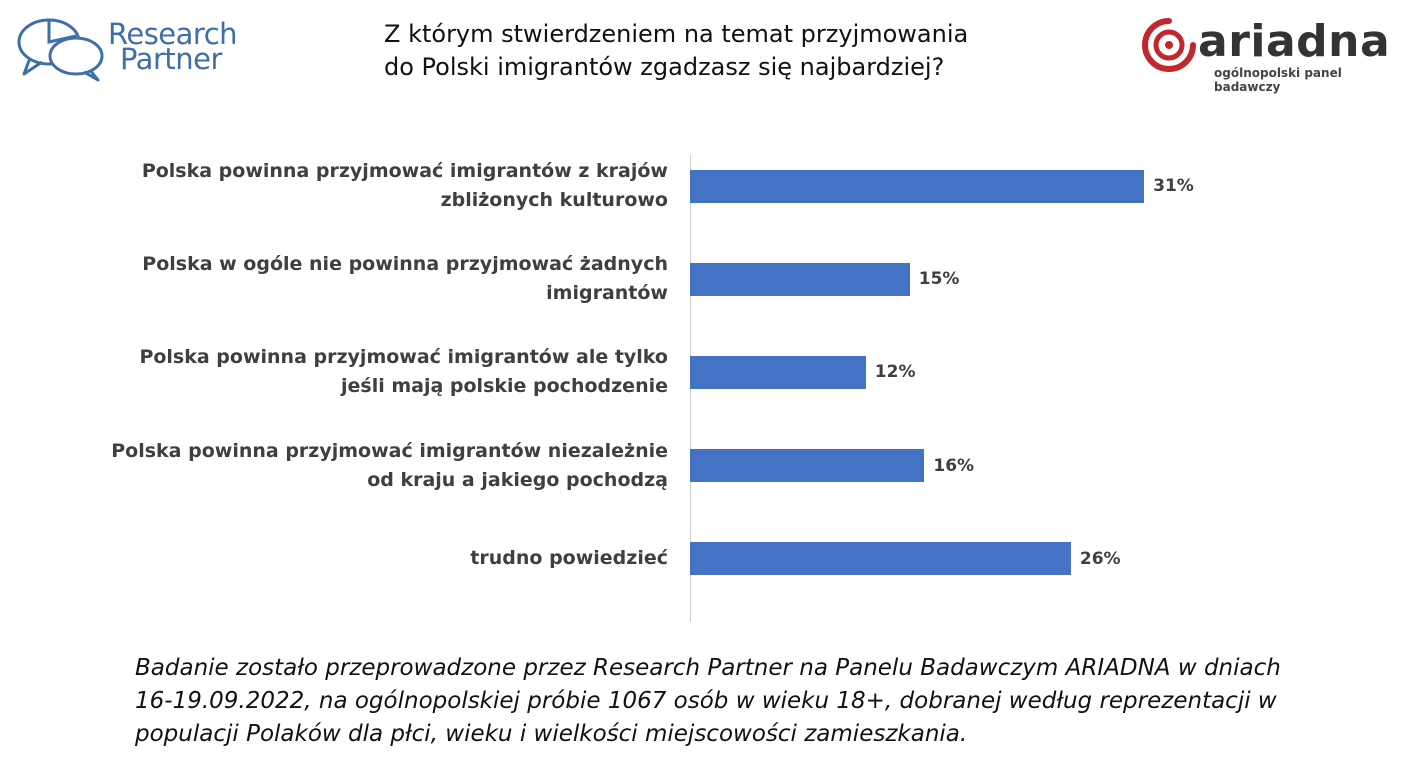 The width and height of the screenshot is (1408, 763). I want to click on ariadna-spiral-icon, so click(1169, 45).